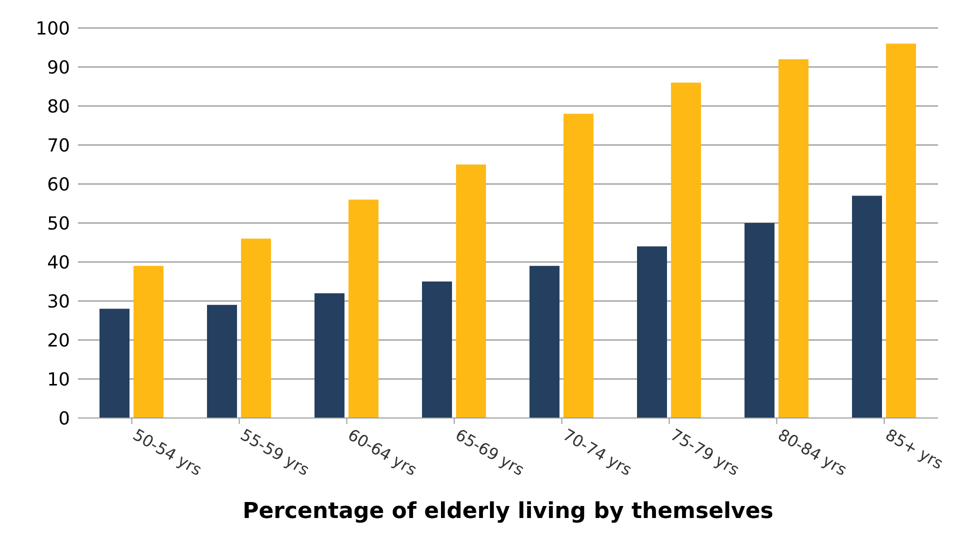 Image resolution: width=966 pixels, height=538 pixels. Describe the element at coordinates (58, 301) in the screenshot. I see `y-tick-label: 30` at that location.